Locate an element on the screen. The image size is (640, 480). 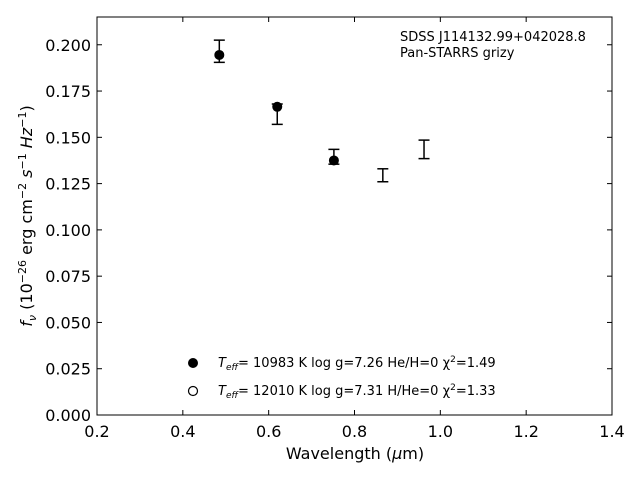
y-tick-label: 0.200 is located at coordinates (68, 45).